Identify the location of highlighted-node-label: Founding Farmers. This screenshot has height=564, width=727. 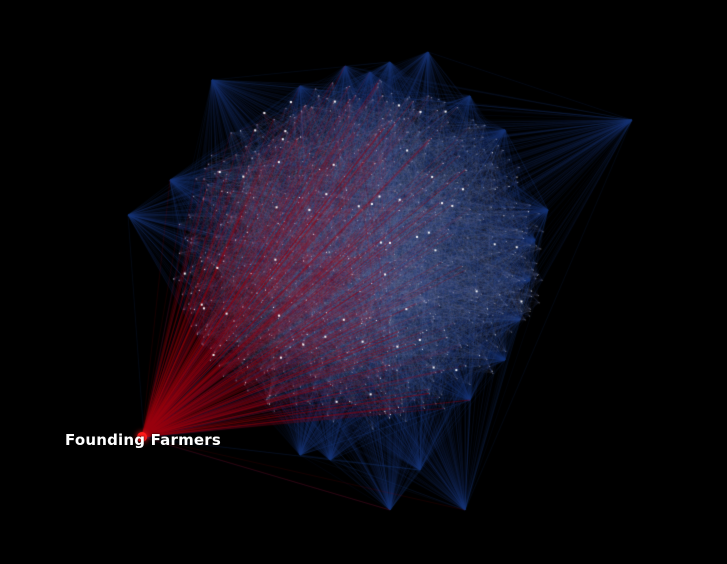
(143, 440).